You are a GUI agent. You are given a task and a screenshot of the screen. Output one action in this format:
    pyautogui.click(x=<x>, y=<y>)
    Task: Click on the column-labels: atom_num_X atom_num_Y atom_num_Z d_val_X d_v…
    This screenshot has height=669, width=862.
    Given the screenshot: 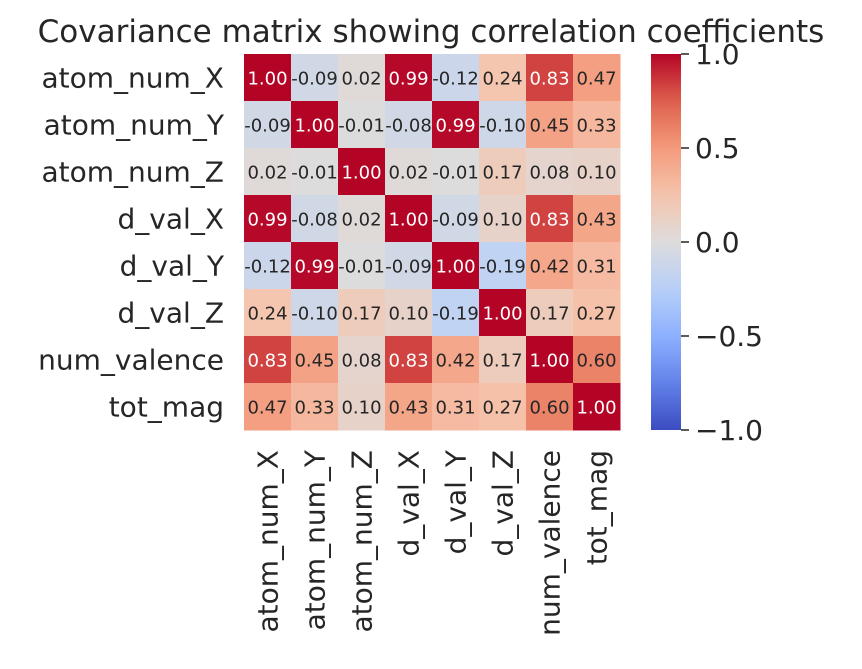 What is the action you would take?
    pyautogui.click(x=433, y=542)
    